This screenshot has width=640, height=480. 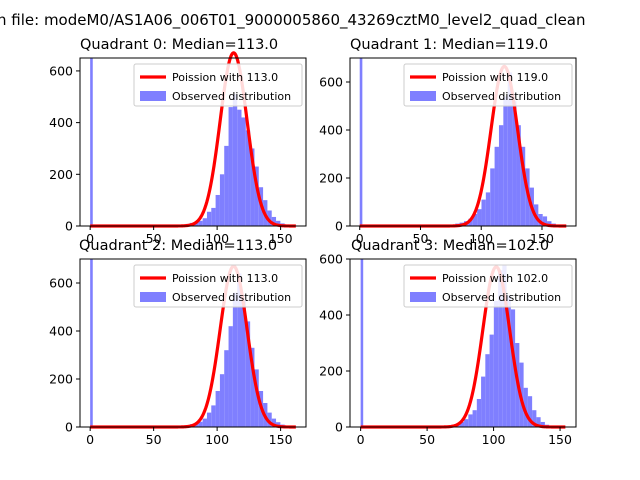 What do you see at coordinates (495, 77) in the screenshot?
I see `legend-poisson-label: Poission with 119.0` at bounding box center [495, 77].